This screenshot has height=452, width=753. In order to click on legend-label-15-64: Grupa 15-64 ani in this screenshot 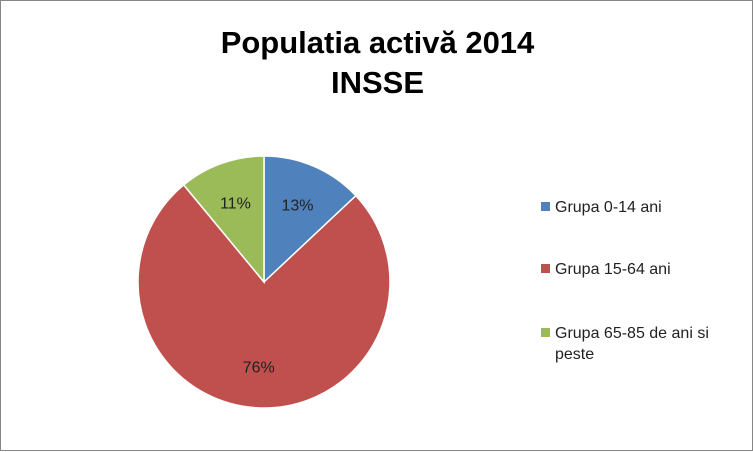, I will do `click(613, 269)`.